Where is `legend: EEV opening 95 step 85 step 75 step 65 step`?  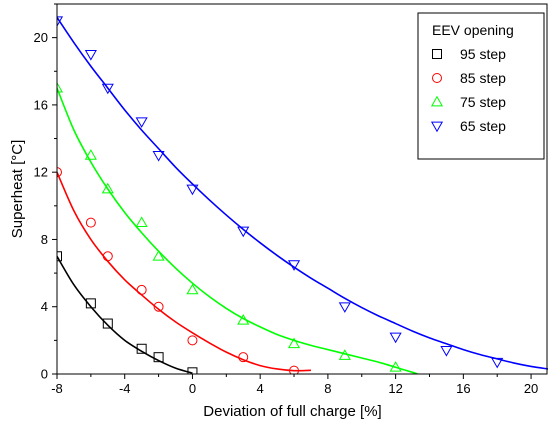
legend: EEV opening 95 step 85 step 75 step 65 step is located at coordinates (481, 86).